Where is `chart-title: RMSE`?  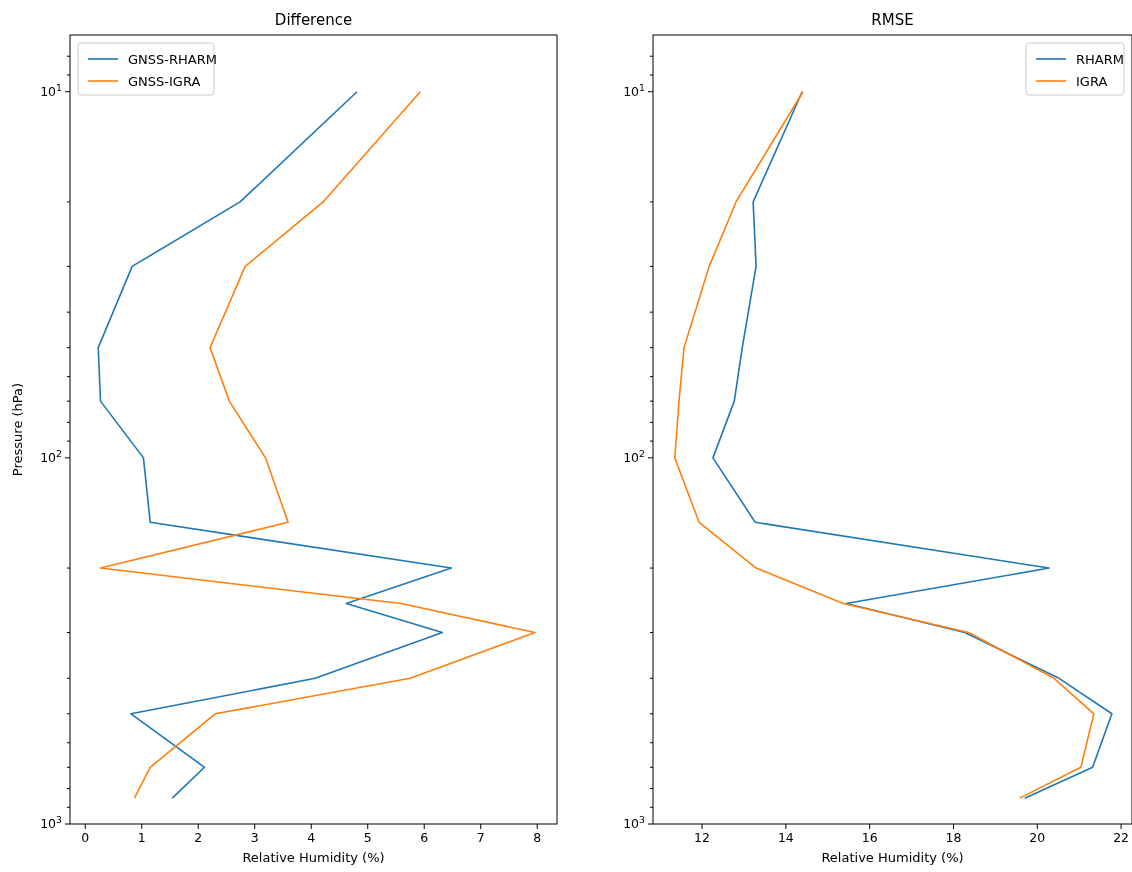 chart-title: RMSE is located at coordinates (892, 20).